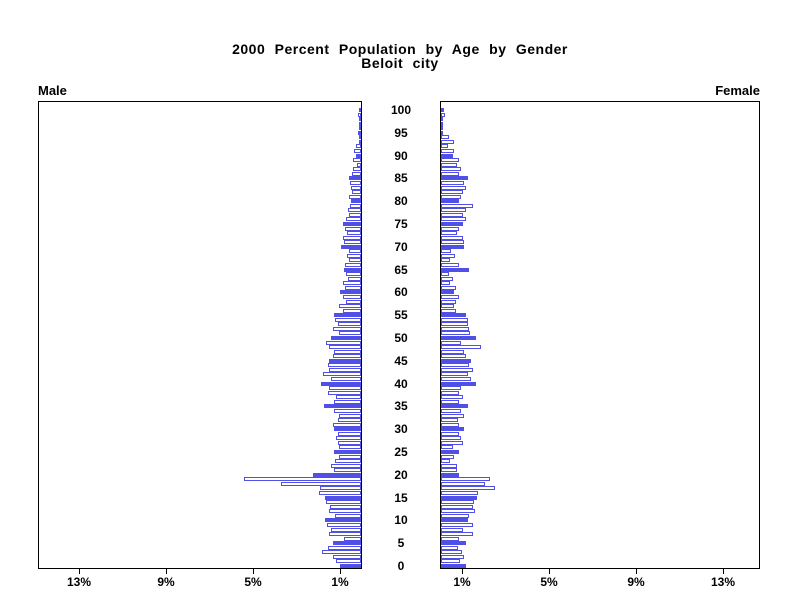  What do you see at coordinates (401, 269) in the screenshot?
I see `age-tick-label-65: 65` at bounding box center [401, 269].